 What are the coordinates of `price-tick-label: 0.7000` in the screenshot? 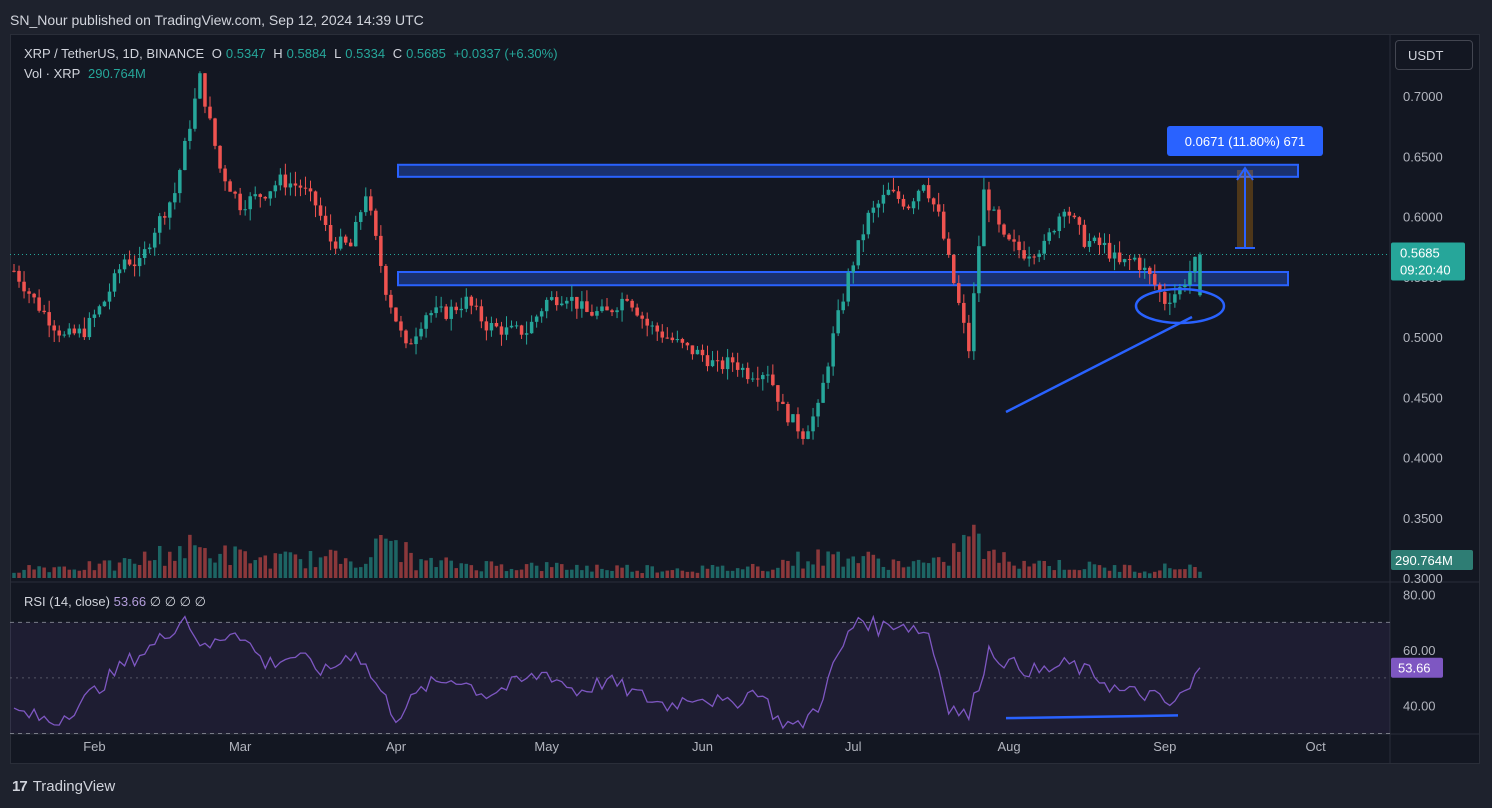 It's located at (1423, 96).